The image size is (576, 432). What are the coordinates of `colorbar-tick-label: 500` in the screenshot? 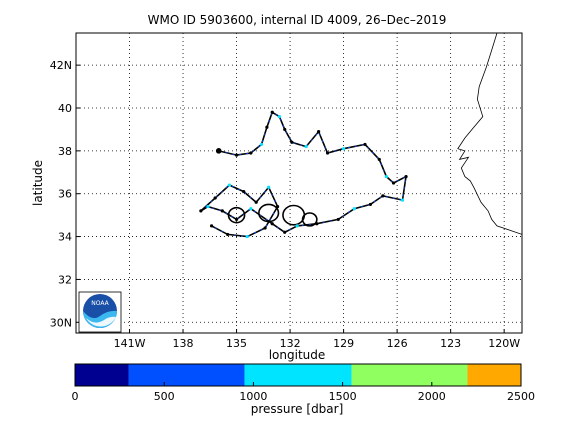 It's located at (164, 396).